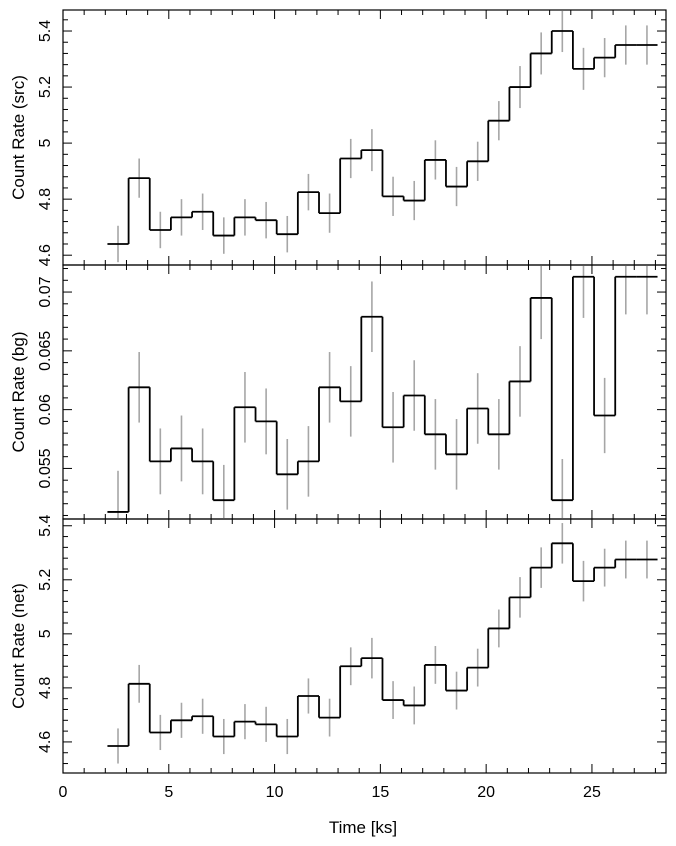 The image size is (676, 846). Describe the element at coordinates (63, 792) in the screenshot. I see `x-tick-label: 0` at that location.